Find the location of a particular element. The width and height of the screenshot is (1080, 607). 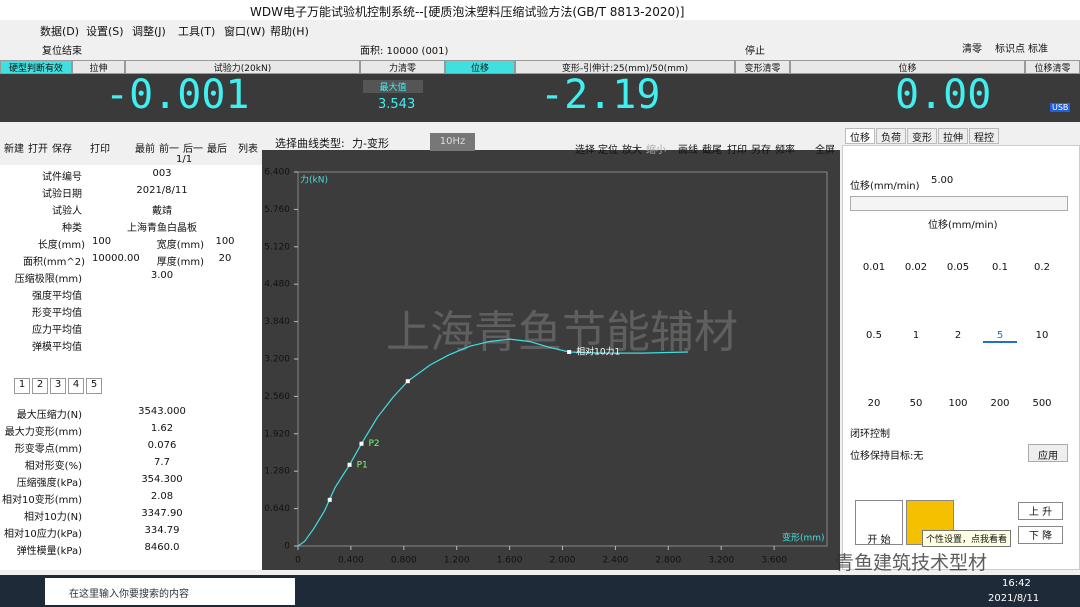

toolbar-button: 最后 is located at coordinates (217, 149).